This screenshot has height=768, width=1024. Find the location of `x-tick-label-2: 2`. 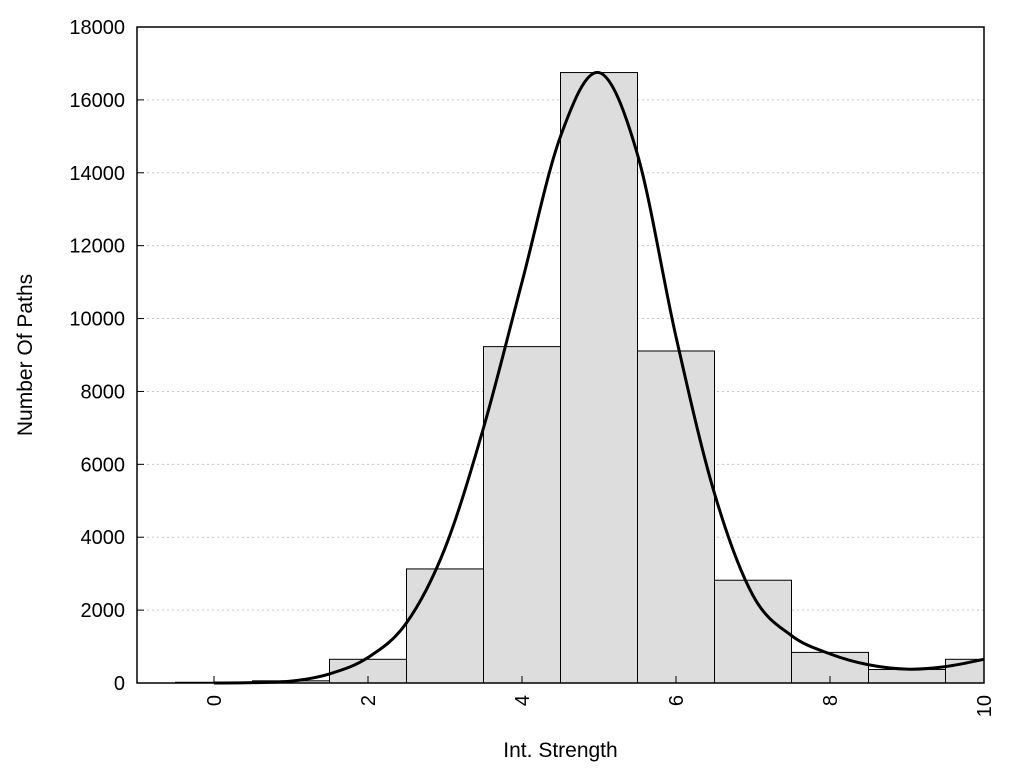

x-tick-label-2: 2 is located at coordinates (369, 700).